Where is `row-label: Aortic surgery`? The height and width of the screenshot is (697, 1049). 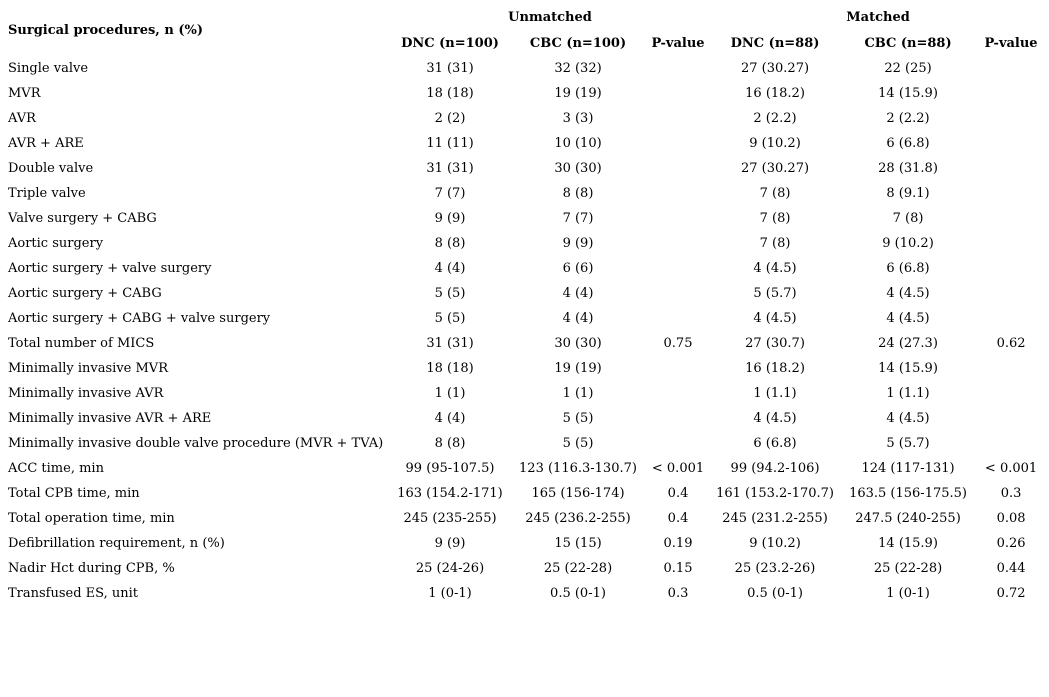 row-label: Aortic surgery is located at coordinates (56, 243).